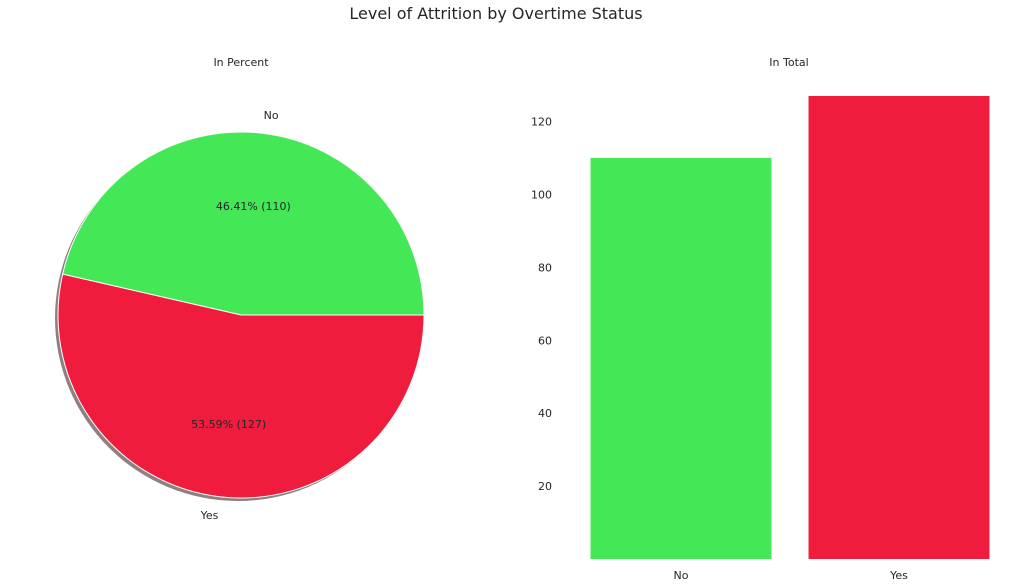 The image size is (1030, 587). I want to click on pie-slice-yes, so click(241, 386).